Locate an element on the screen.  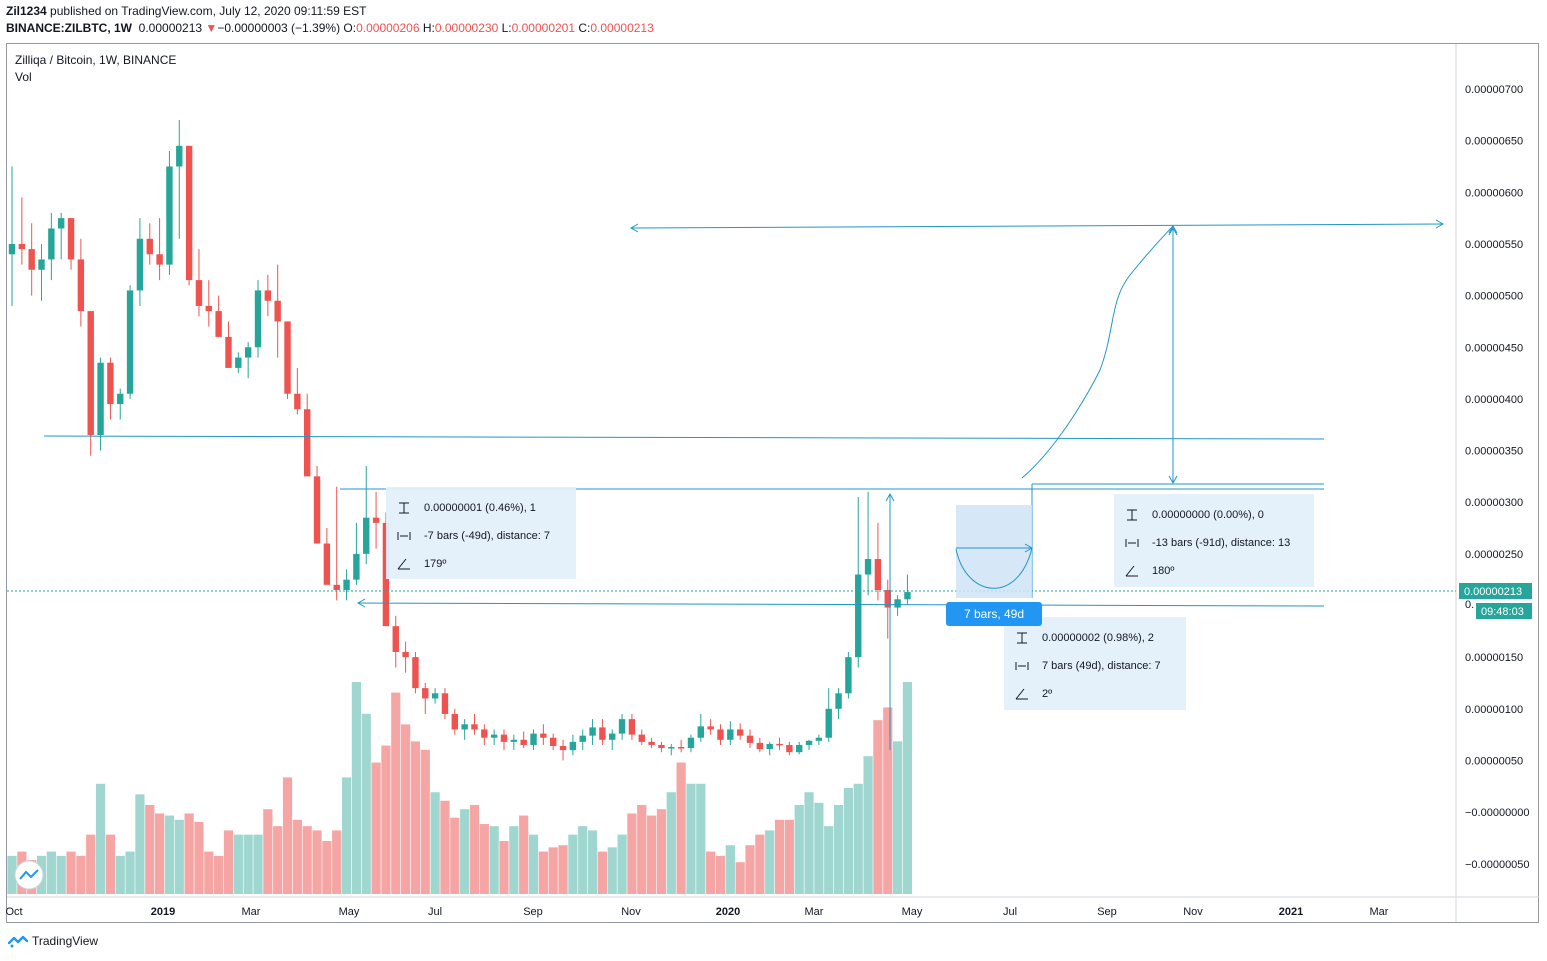
price-tick-label: 0.00000500 is located at coordinates (1494, 297).